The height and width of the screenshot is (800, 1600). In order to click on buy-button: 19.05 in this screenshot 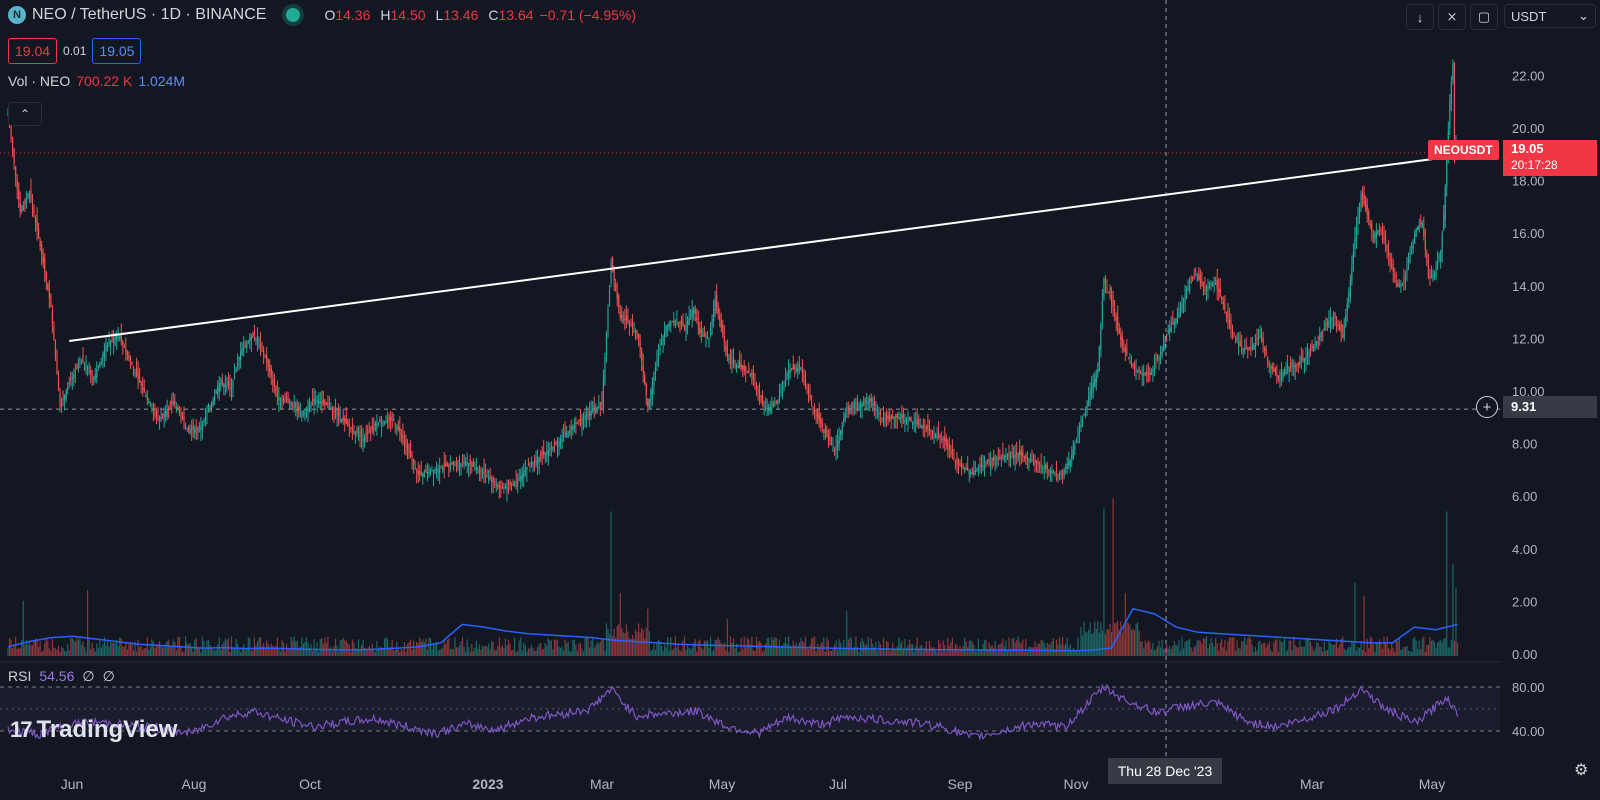, I will do `click(117, 51)`.